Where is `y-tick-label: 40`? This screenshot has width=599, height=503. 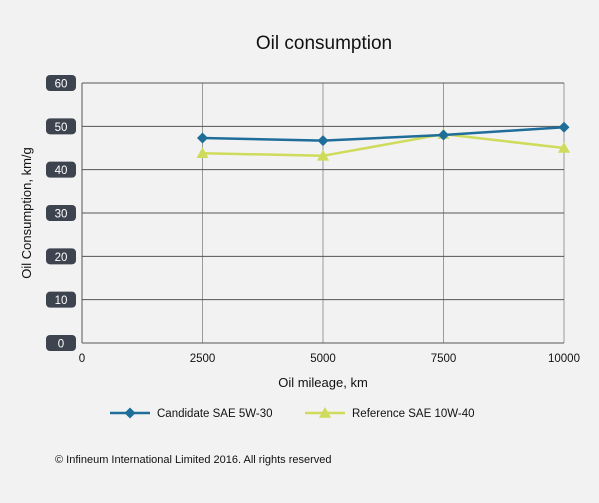 y-tick-label: 40 is located at coordinates (61, 171).